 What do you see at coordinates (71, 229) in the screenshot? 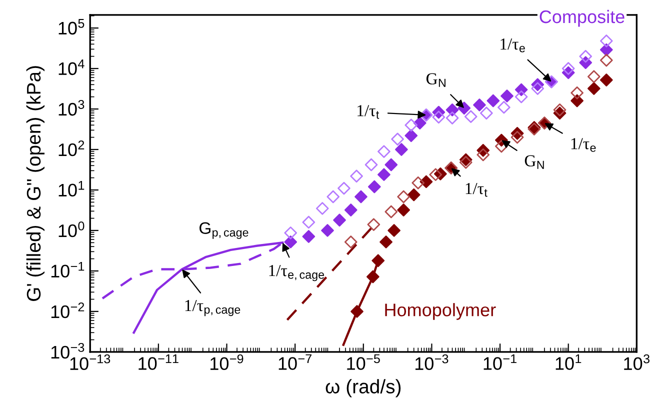
I see `y-tick-label: 10$^{0}$` at bounding box center [71, 229].